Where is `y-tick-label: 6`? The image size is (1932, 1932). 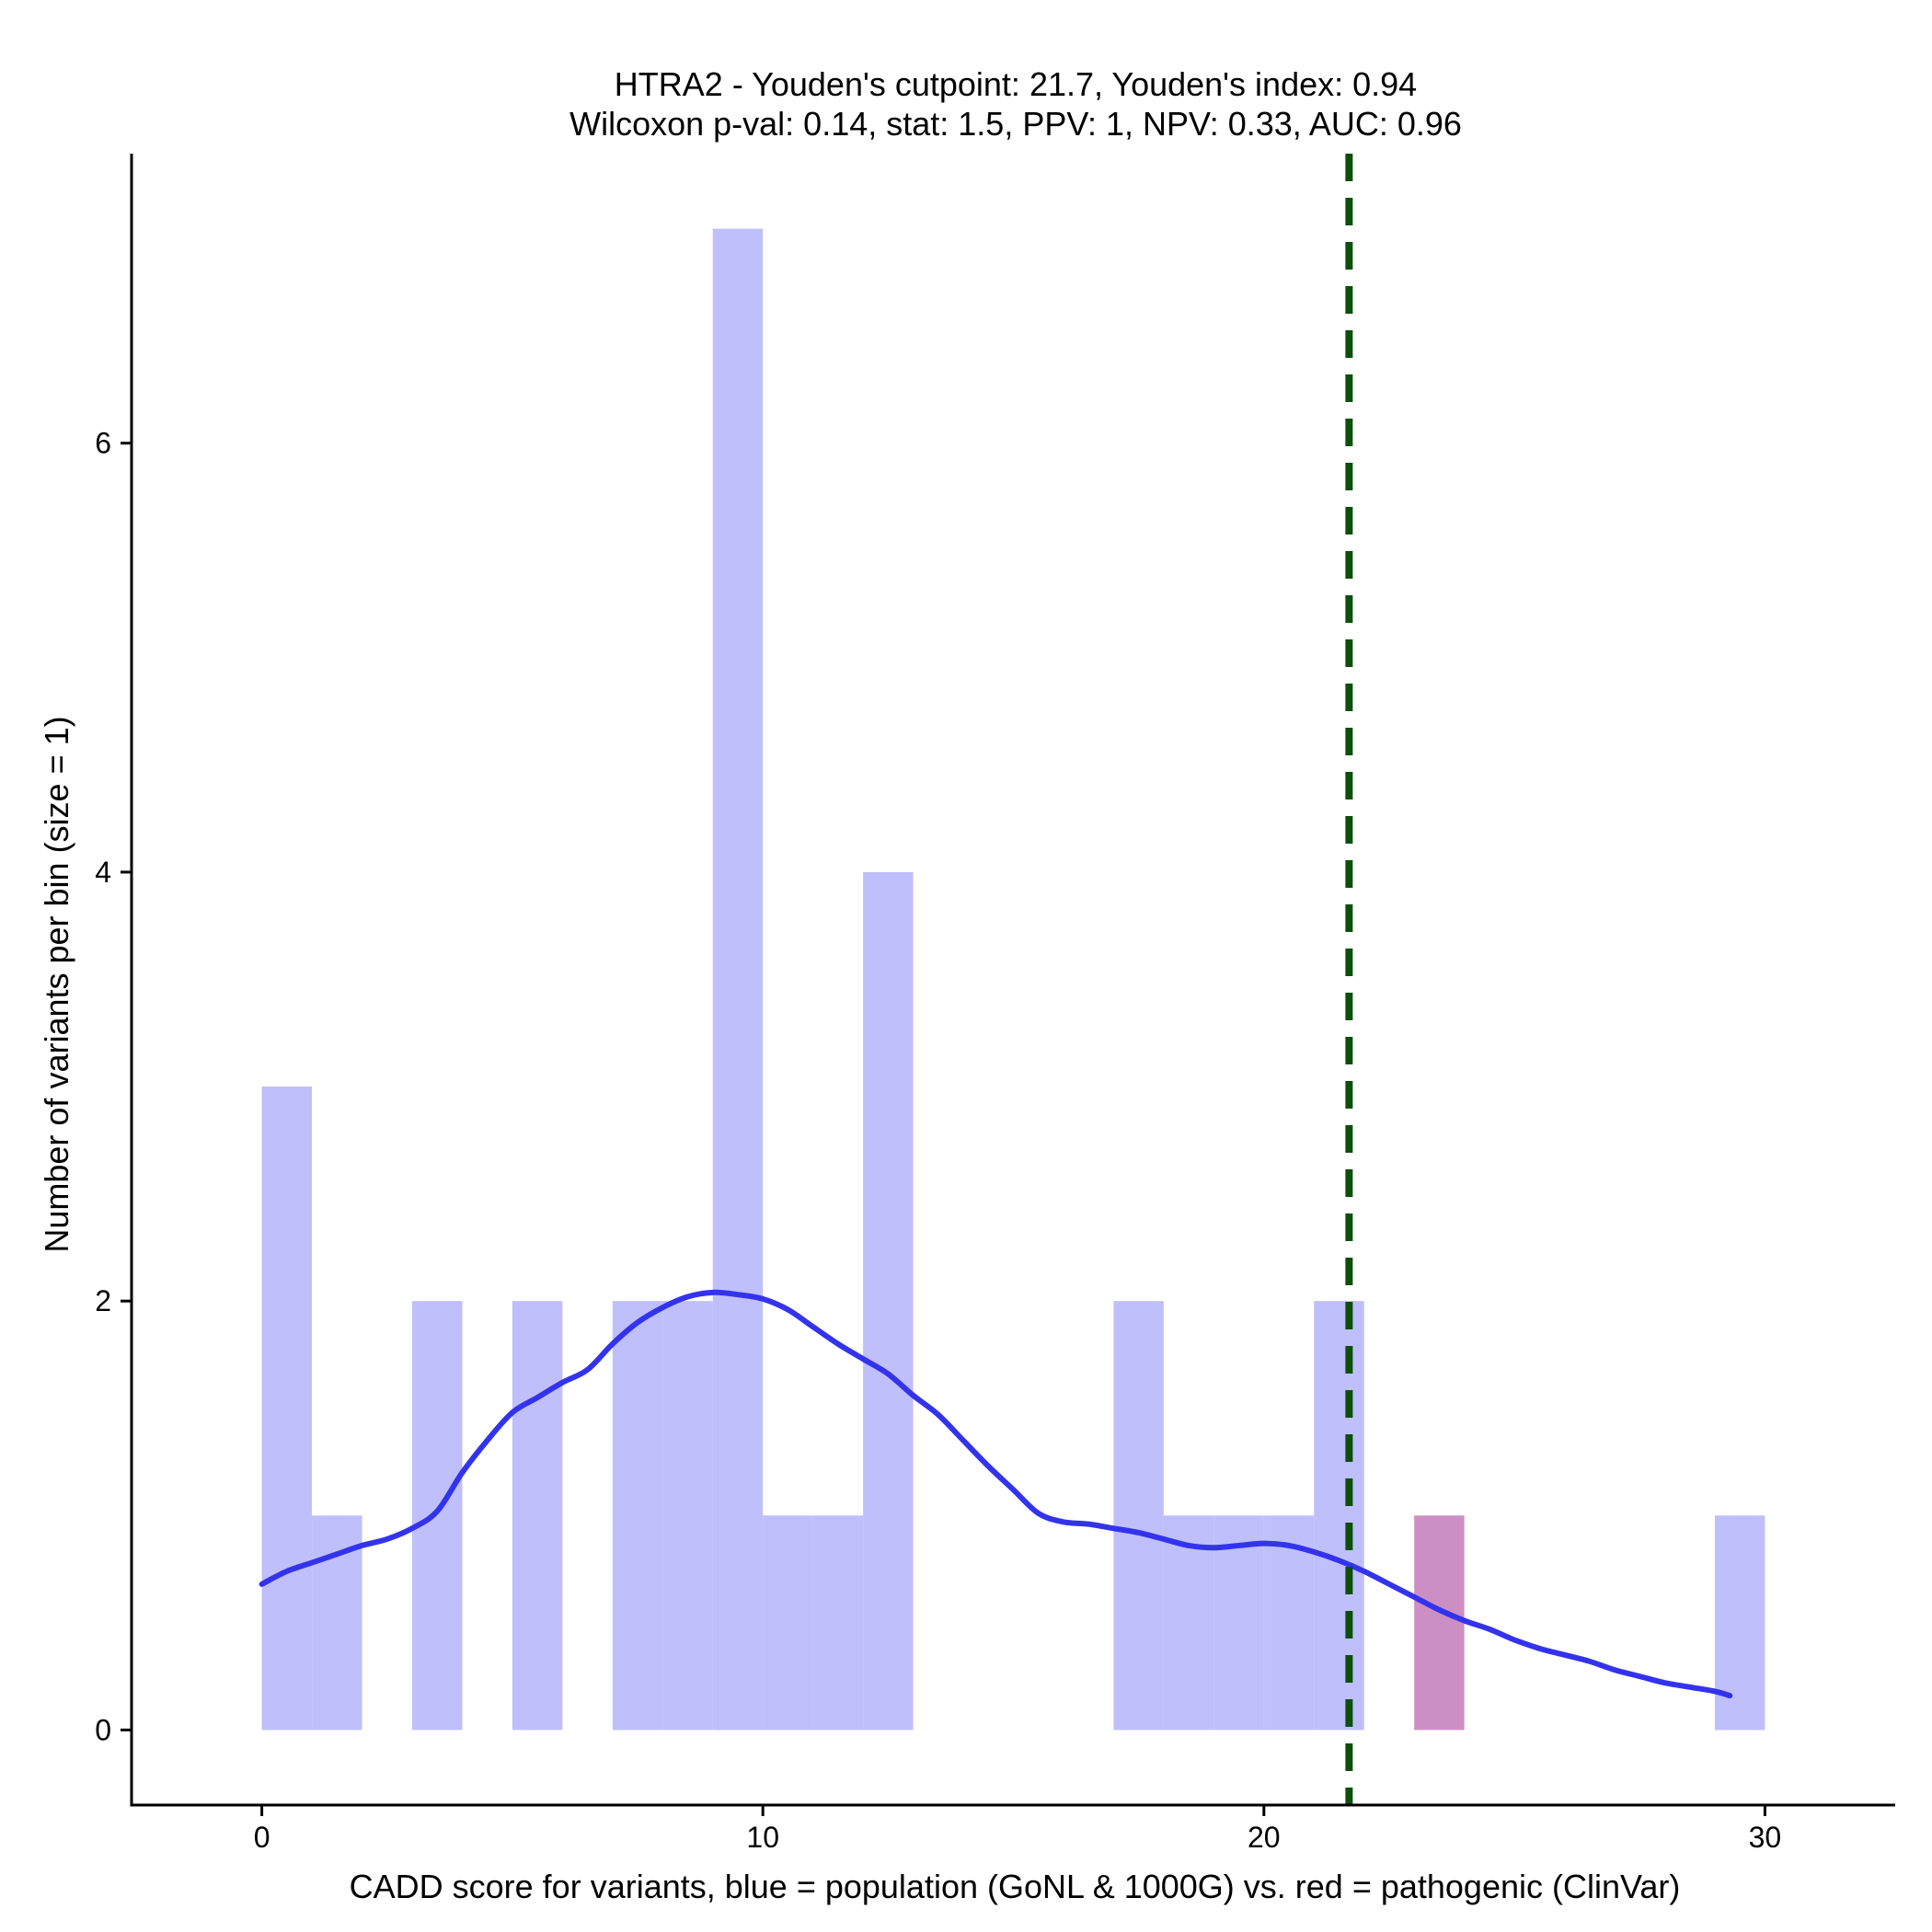 y-tick-label: 6 is located at coordinates (103, 443).